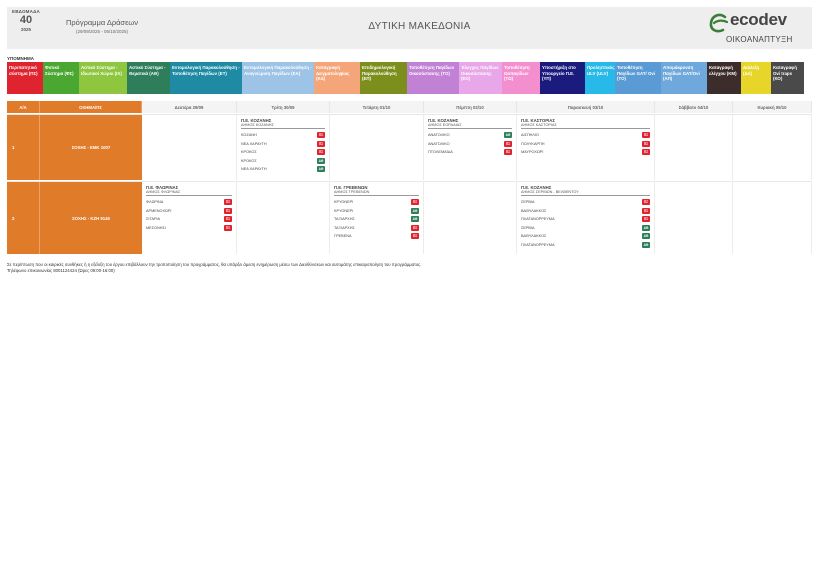 This screenshot has height=579, width=819. What do you see at coordinates (189, 211) in the screenshot?
I see `location-item: ΑΡΜΕΝΟΧΩΡΙ ΠΣ` at bounding box center [189, 211].